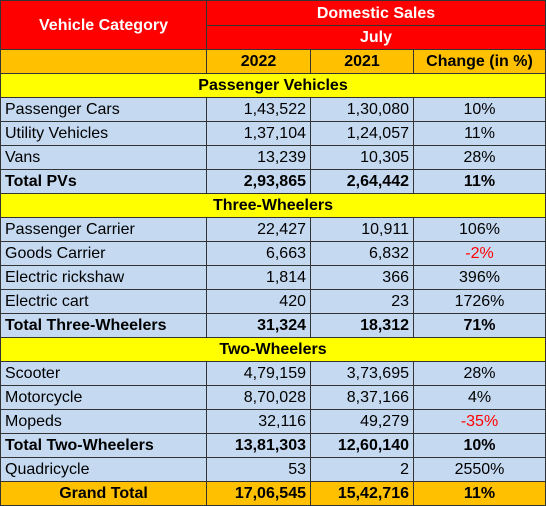 Image resolution: width=546 pixels, height=506 pixels. What do you see at coordinates (273, 350) in the screenshot?
I see `section-title: Two-Wheelers` at bounding box center [273, 350].